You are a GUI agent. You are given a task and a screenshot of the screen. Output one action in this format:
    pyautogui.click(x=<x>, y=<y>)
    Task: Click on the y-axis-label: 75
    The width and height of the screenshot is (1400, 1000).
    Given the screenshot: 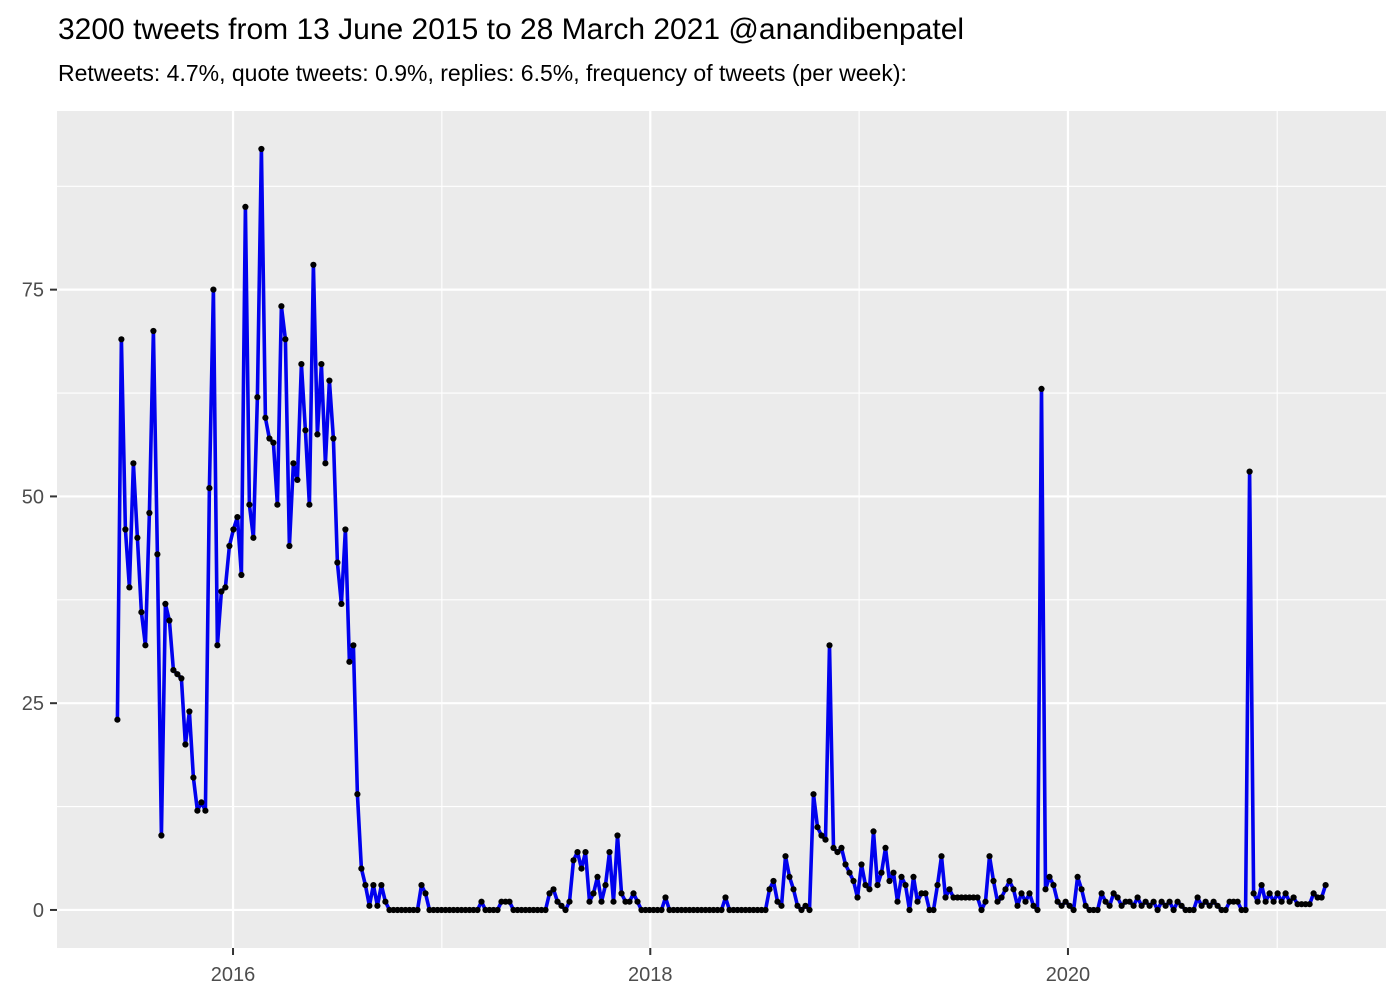 What is the action you would take?
    pyautogui.click(x=33, y=291)
    